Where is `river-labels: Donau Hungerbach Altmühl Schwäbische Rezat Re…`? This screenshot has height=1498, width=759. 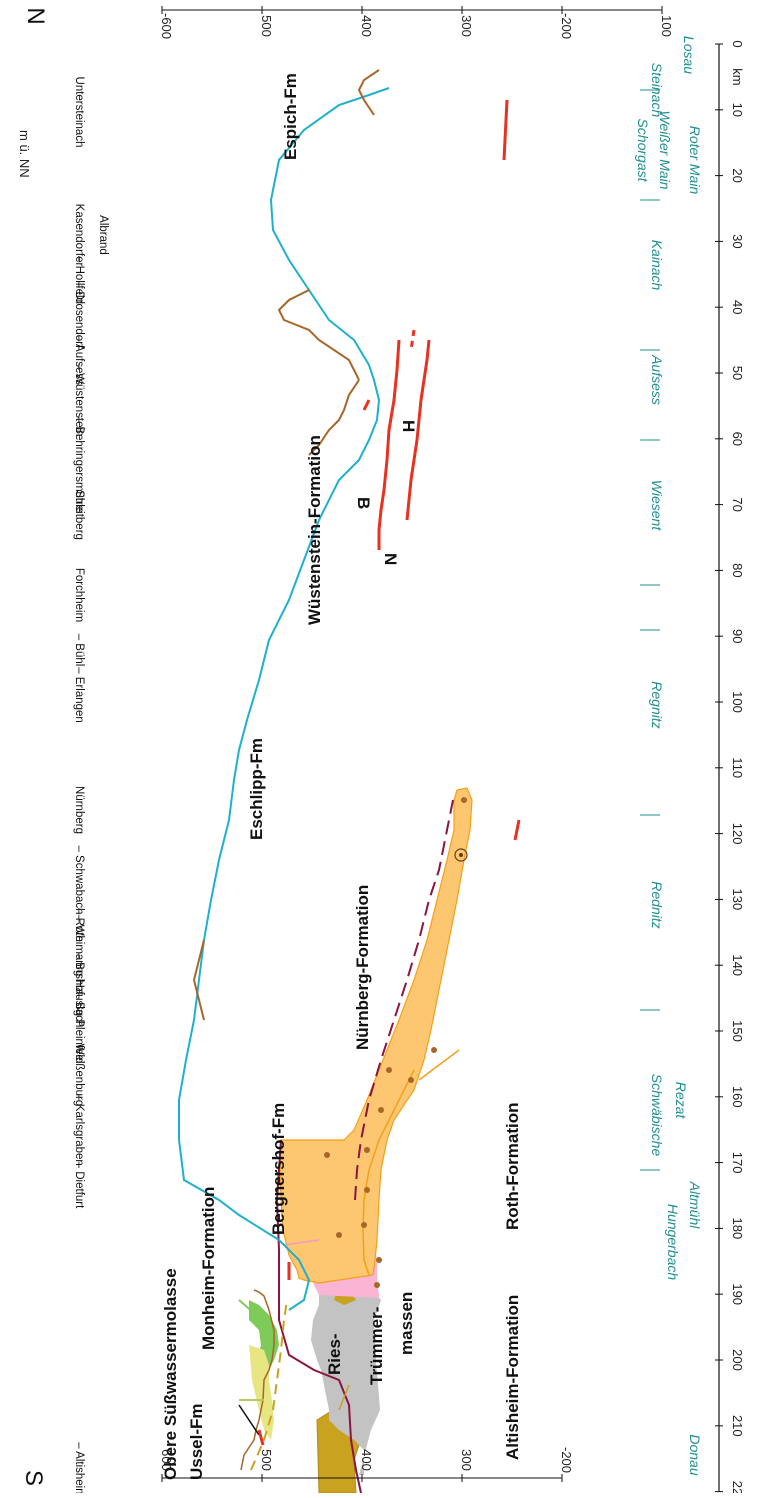 river-labels: Donau Hungerbach Altmühl Schwäbische Rezat Re… is located at coordinates (669, 756).